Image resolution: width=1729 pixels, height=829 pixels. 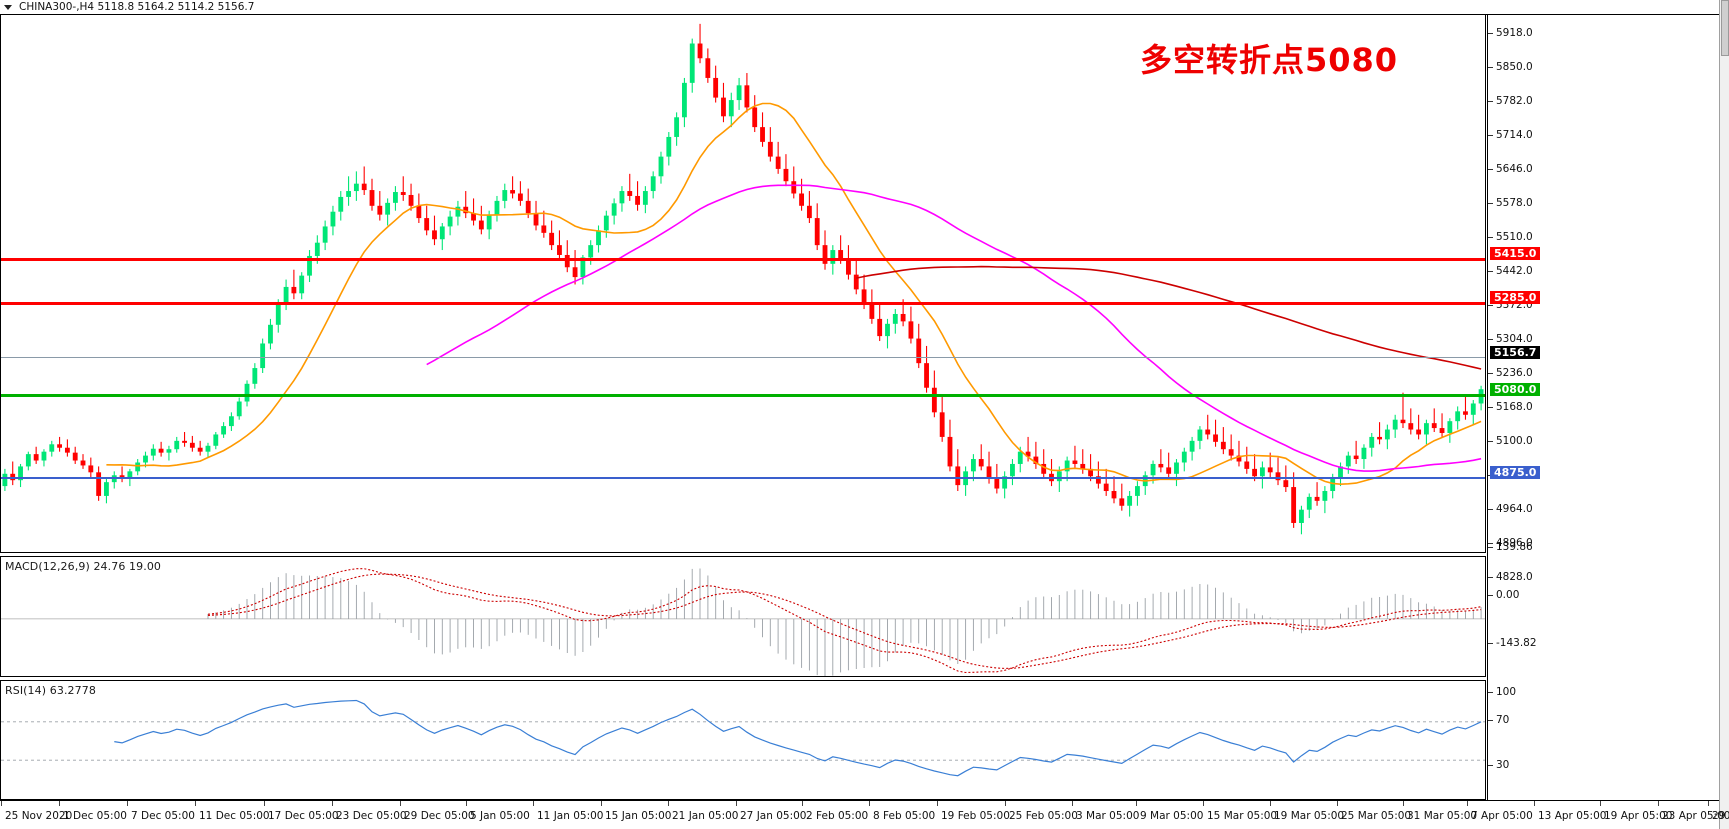 I want to click on time-axis-label: 29 Dec 05:00, so click(x=439, y=816).